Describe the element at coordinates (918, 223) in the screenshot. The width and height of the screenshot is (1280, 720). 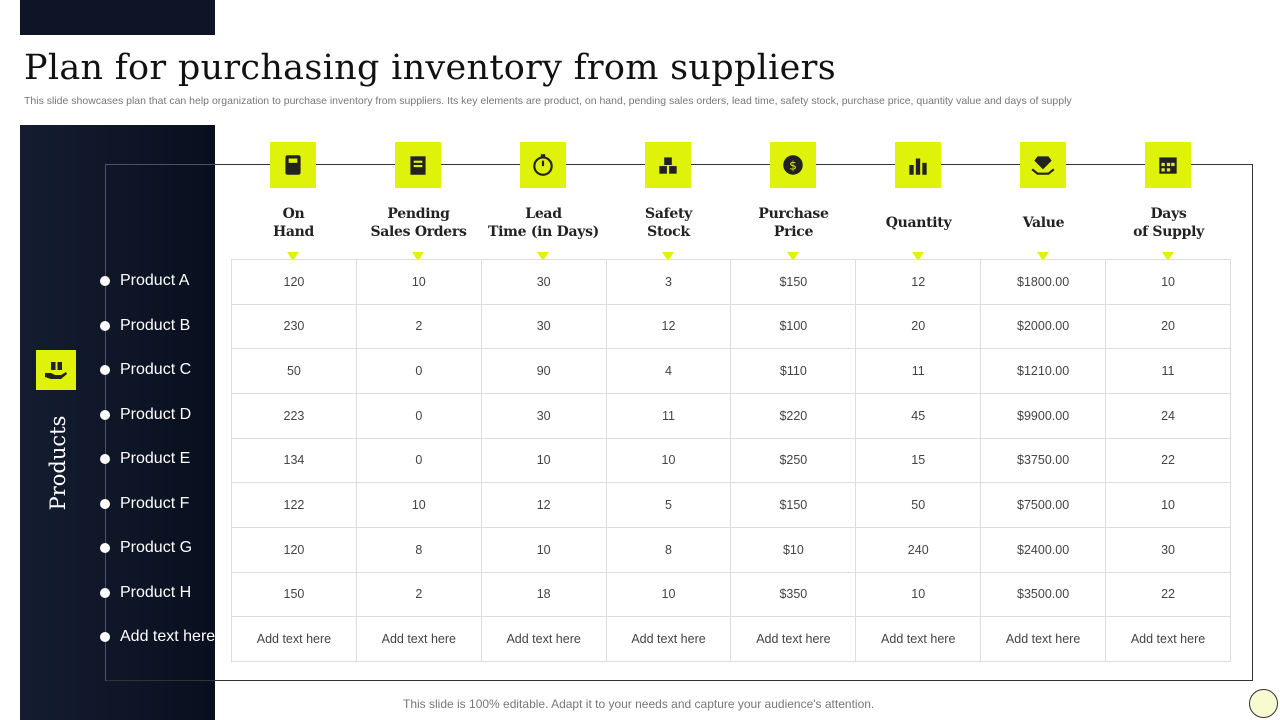
I see `column-header-label: Quantity` at that location.